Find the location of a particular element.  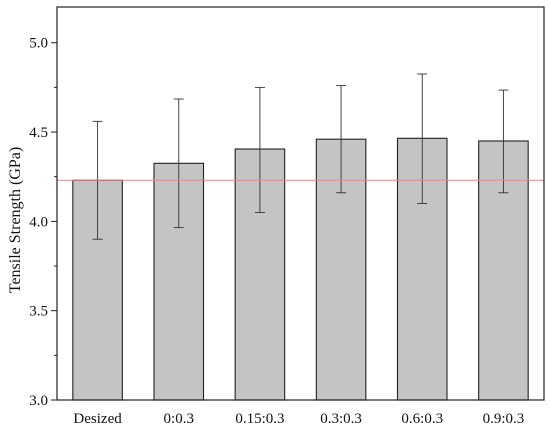

y-tick-label: 4.0 is located at coordinates (38, 222).